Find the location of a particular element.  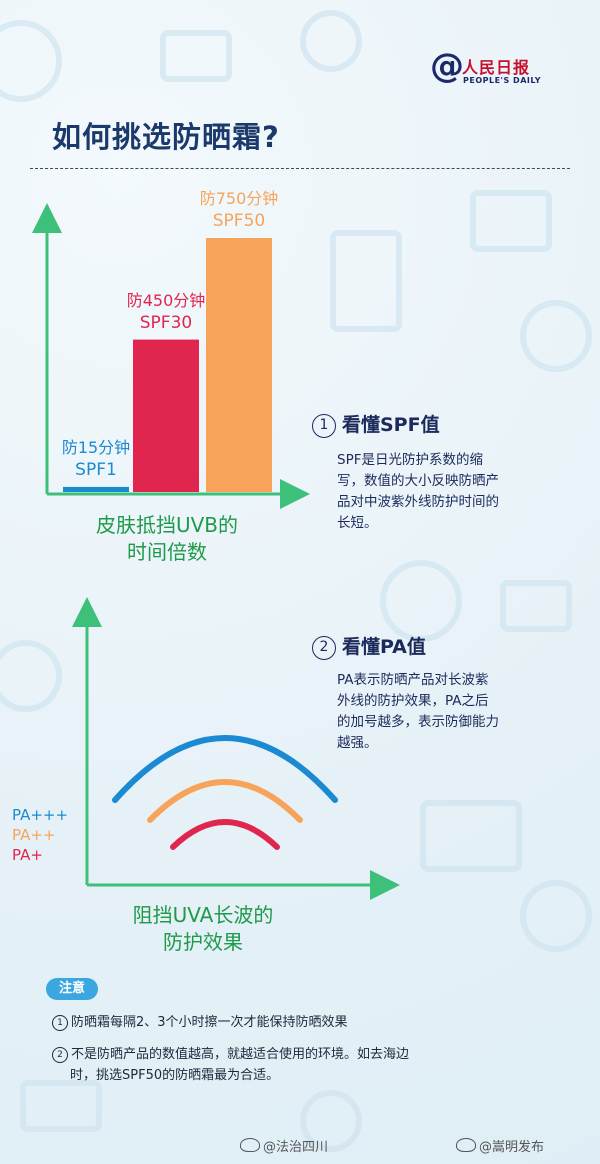

pa-description-line: PA表示防晒产品对长波紫 is located at coordinates (413, 680).